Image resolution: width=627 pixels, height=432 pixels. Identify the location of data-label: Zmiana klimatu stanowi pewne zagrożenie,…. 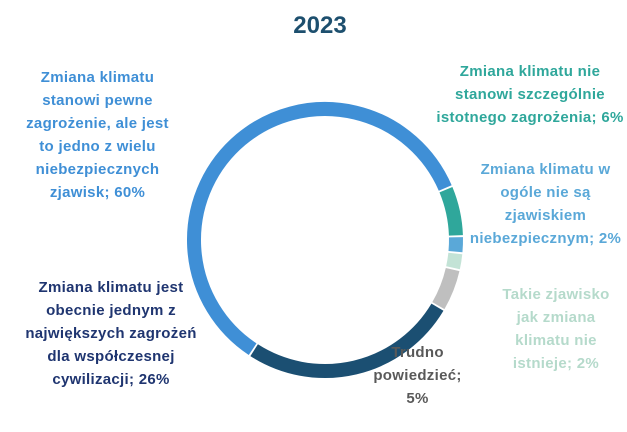
(97, 135).